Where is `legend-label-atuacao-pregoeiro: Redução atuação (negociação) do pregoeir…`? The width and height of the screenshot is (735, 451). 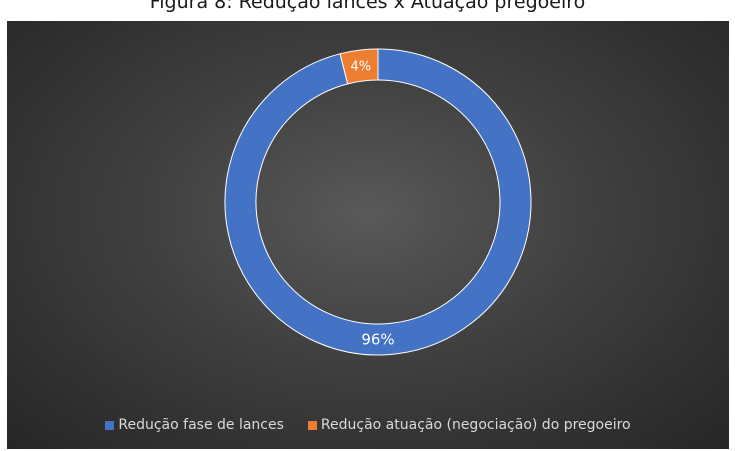 legend-label-atuacao-pregoeiro: Redução atuação (negociação) do pregoeir… is located at coordinates (475, 425).